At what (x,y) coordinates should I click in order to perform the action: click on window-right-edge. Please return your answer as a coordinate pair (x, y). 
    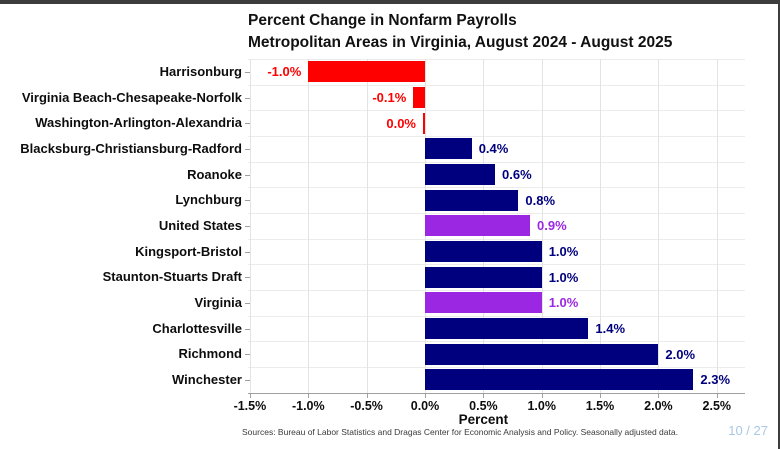
    Looking at the image, I should click on (779, 224).